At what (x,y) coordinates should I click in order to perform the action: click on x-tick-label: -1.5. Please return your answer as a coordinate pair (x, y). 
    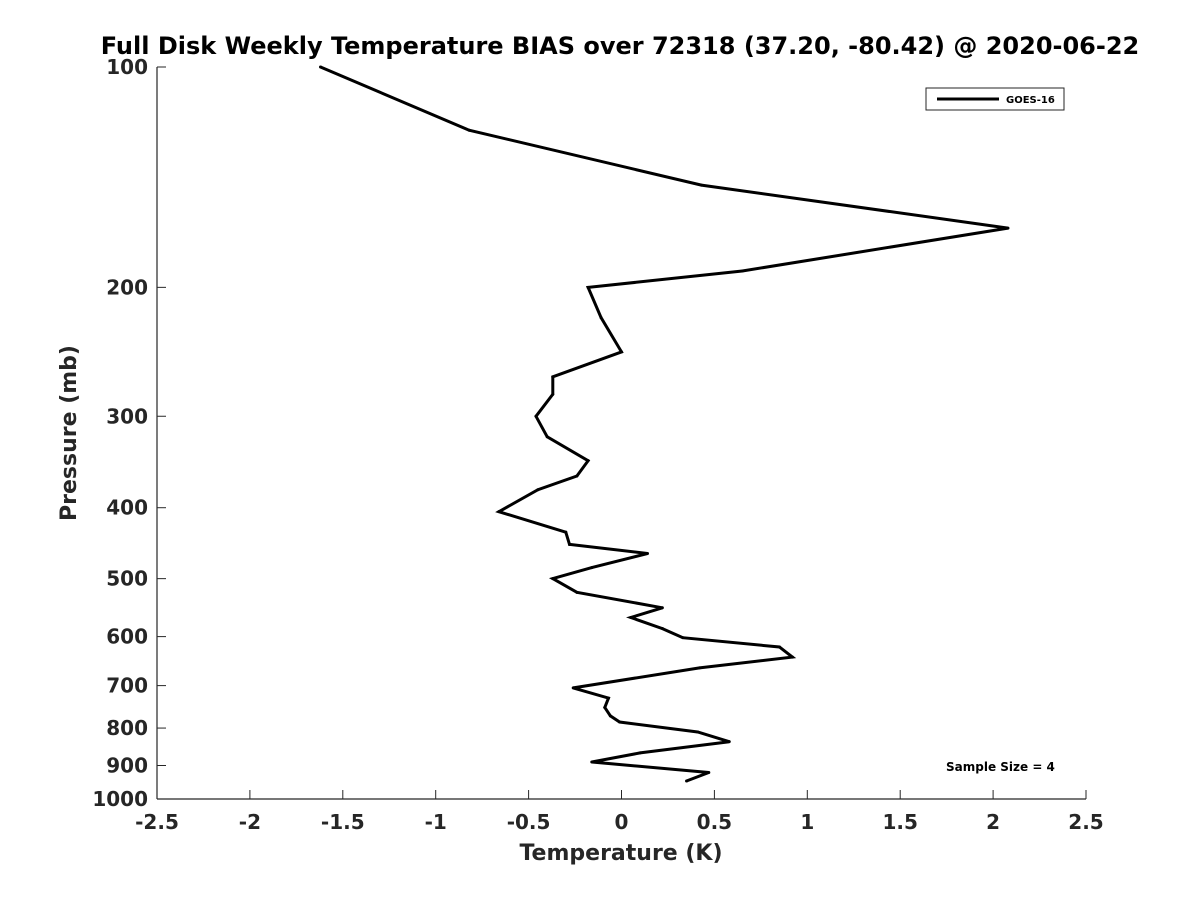
    Looking at the image, I should click on (343, 822).